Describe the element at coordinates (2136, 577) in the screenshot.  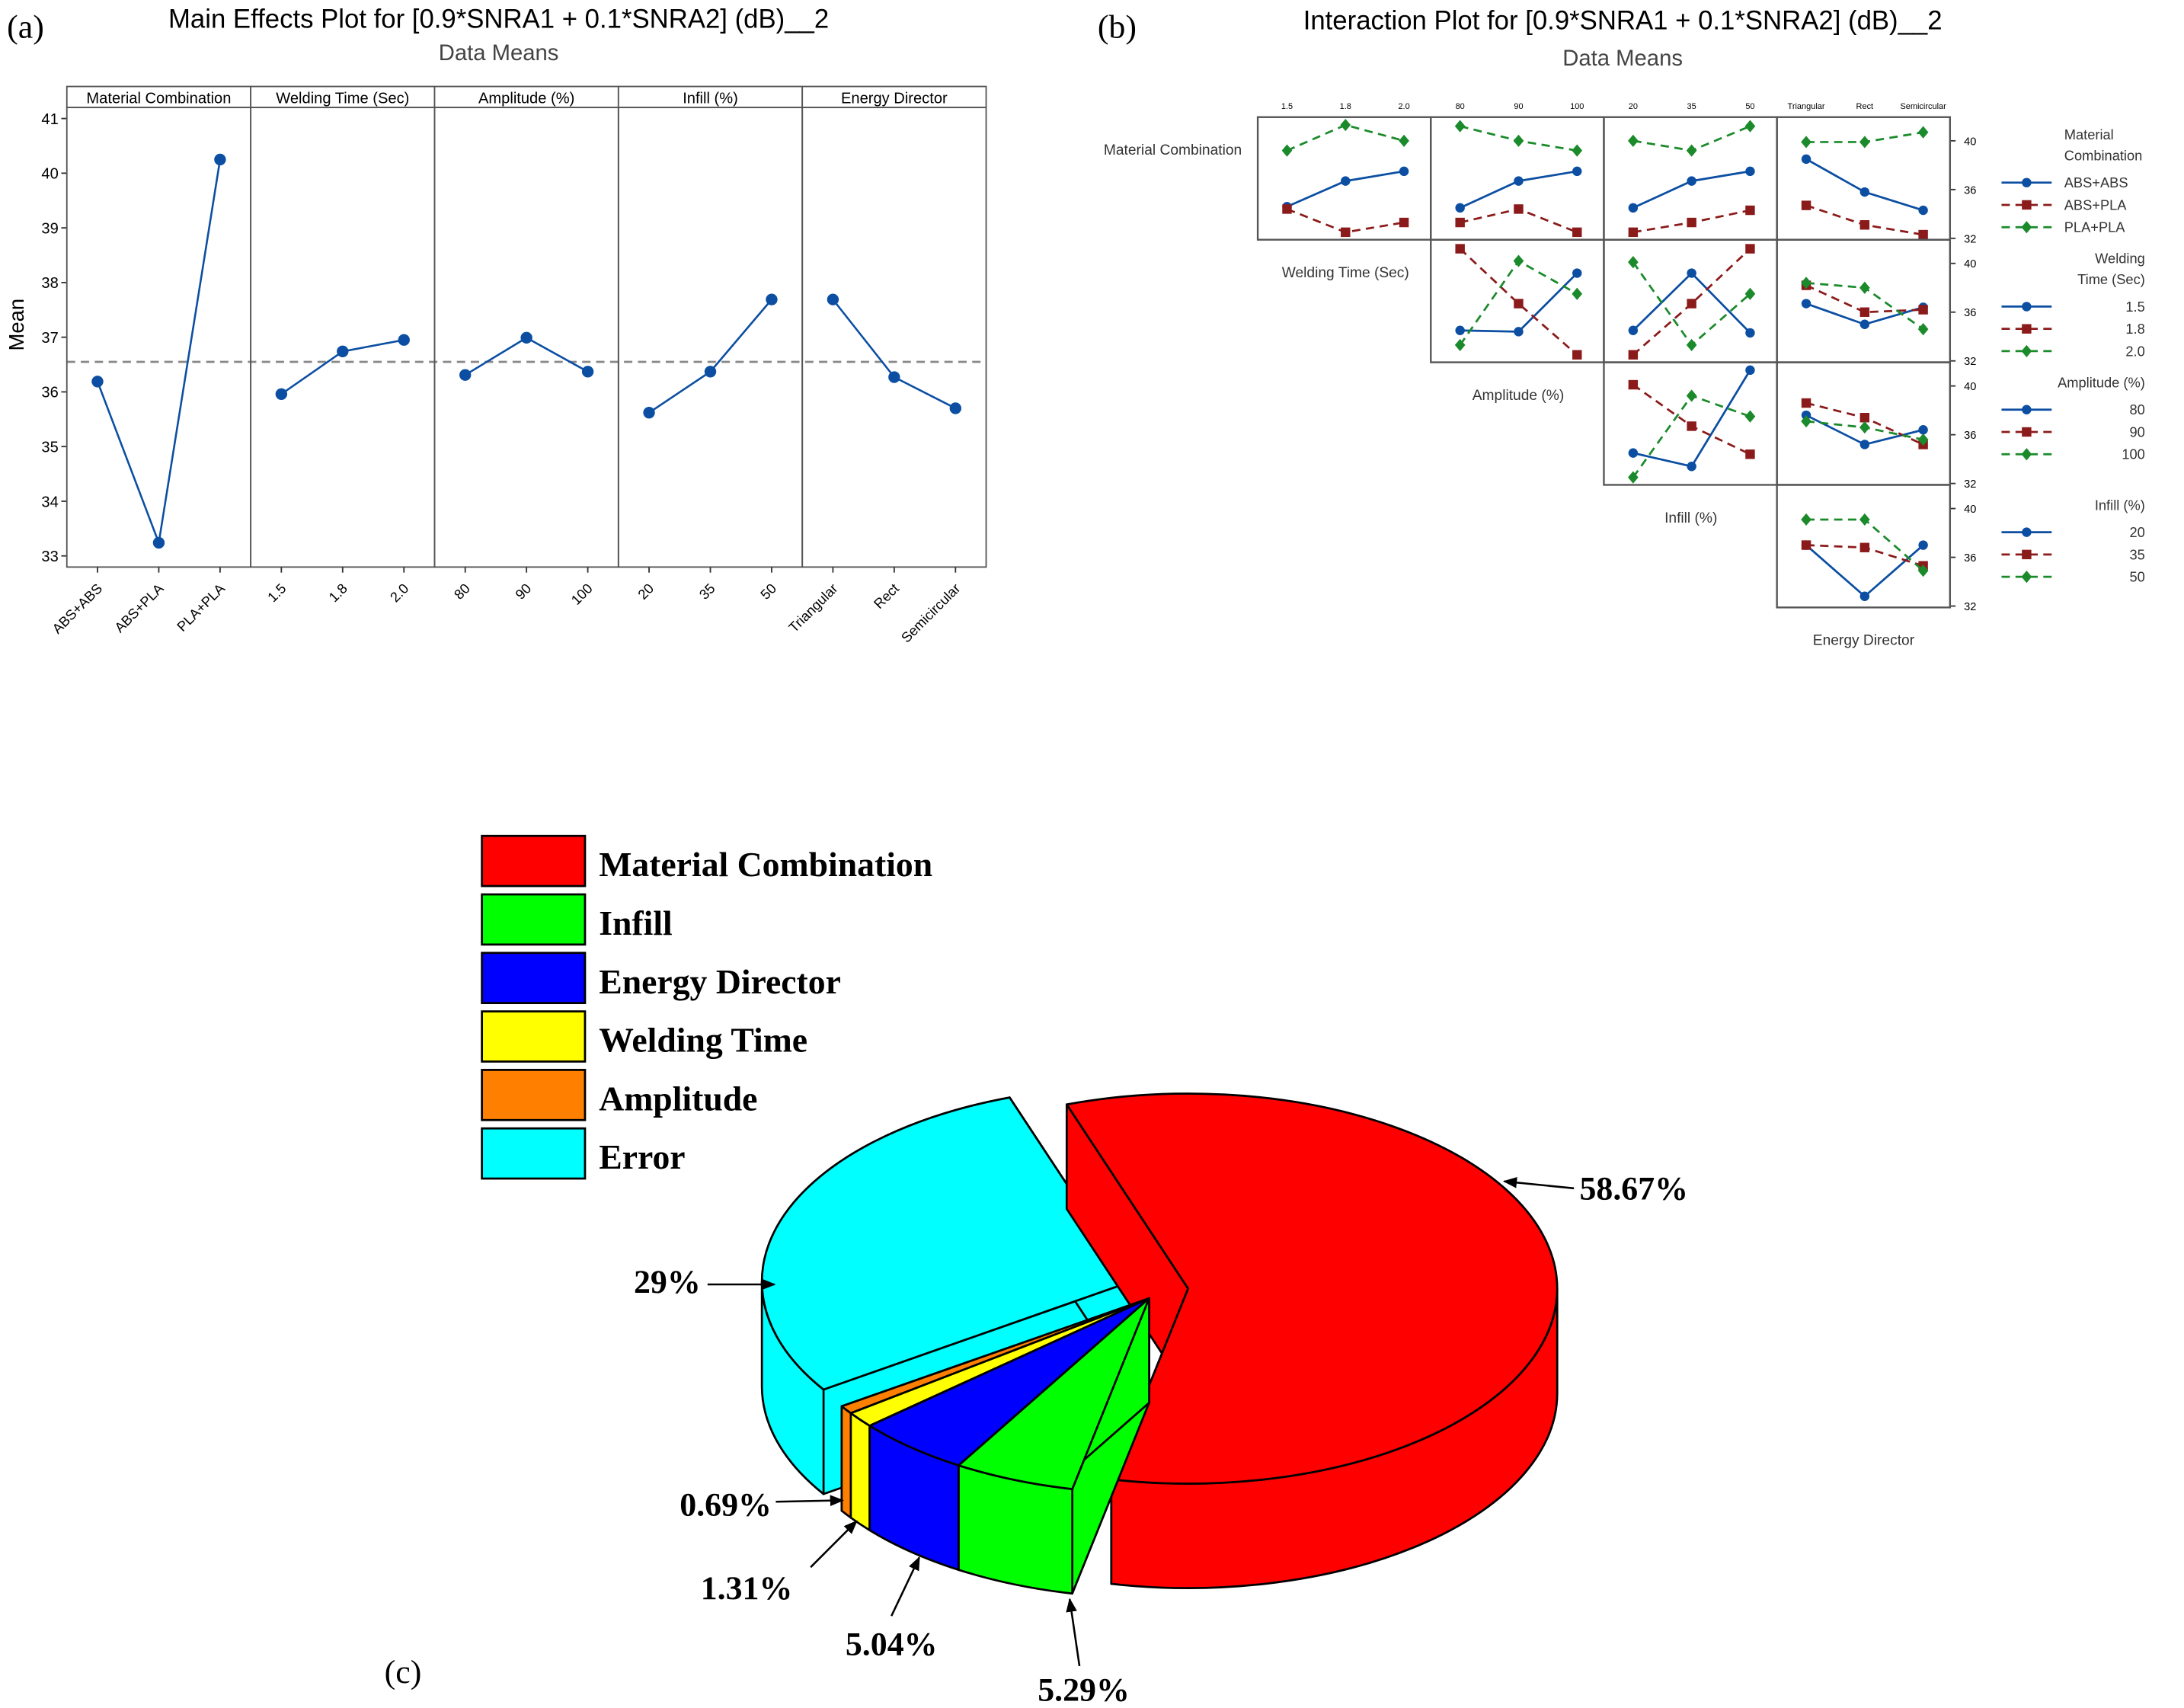
I see `legend-label: 50` at that location.